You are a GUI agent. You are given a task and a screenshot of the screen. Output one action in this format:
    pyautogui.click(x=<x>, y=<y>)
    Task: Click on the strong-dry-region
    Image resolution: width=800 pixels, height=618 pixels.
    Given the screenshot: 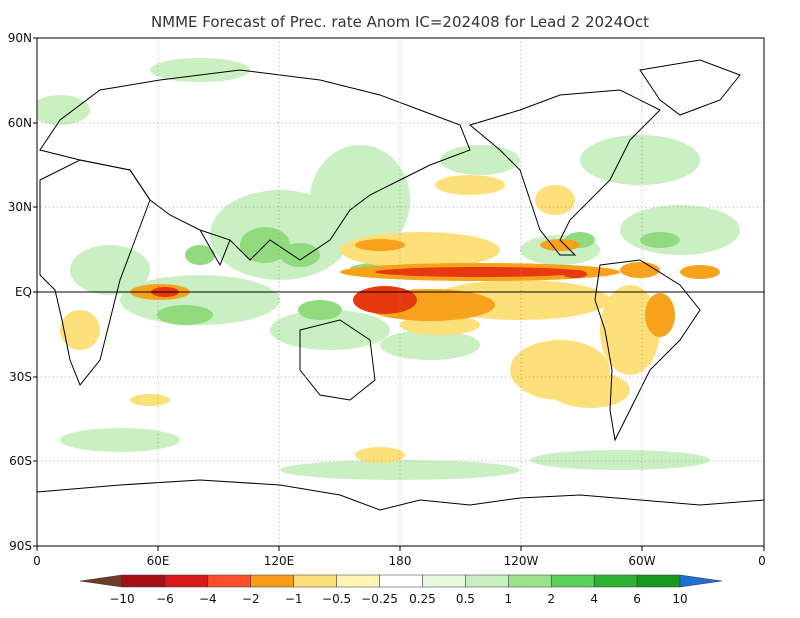 What is the action you would take?
    pyautogui.click(x=369, y=290)
    